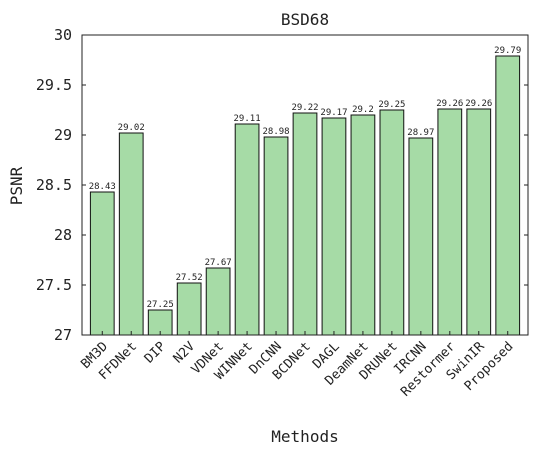  What do you see at coordinates (450, 222) in the screenshot?
I see `bar-restormer` at bounding box center [450, 222].